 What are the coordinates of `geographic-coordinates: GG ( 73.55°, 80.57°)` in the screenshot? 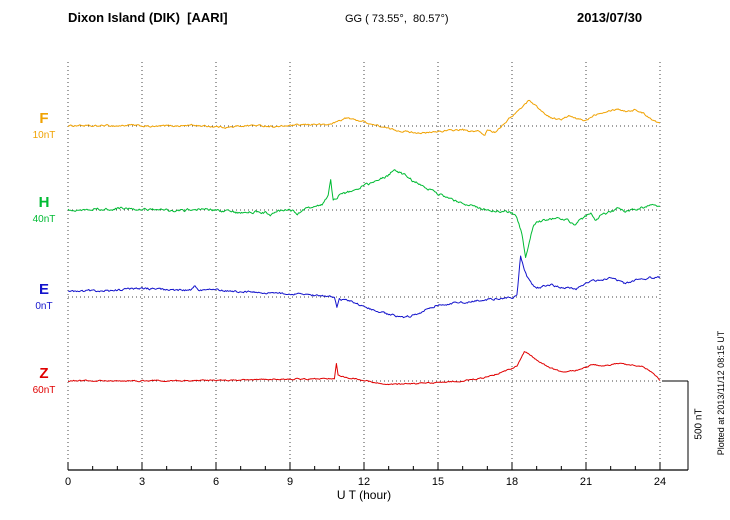 It's located at (397, 19).